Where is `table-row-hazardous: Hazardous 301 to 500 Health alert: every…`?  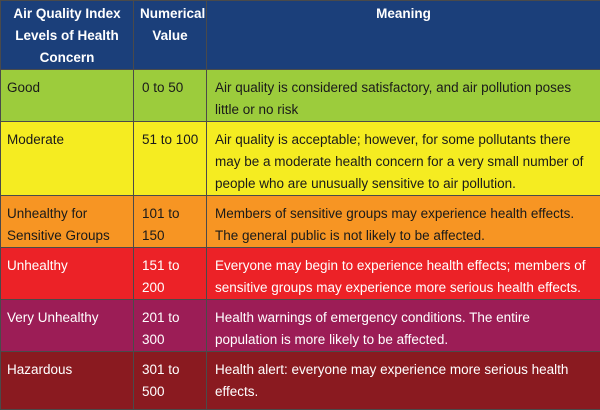 table-row-hazardous: Hazardous 301 to 500 Health alert: every… is located at coordinates (300, 381).